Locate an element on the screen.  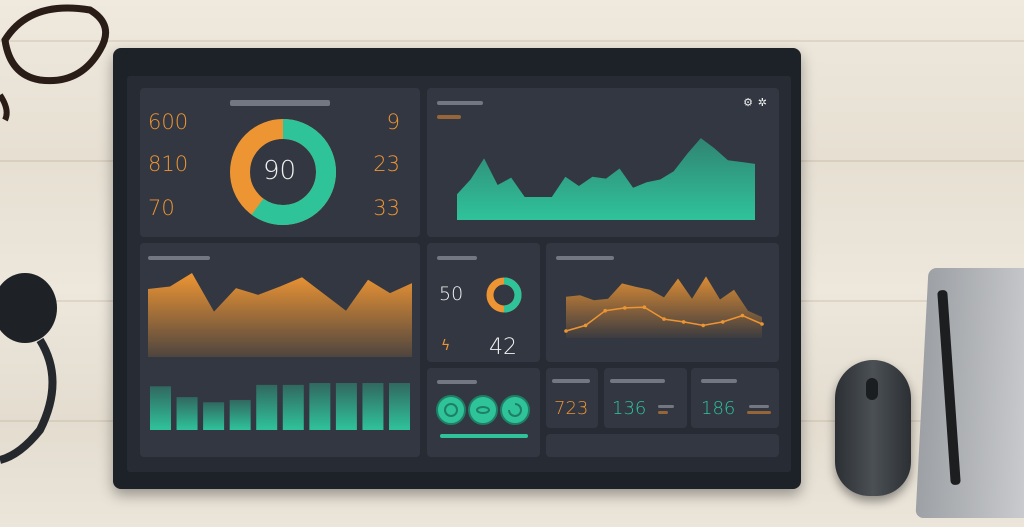
score-panel: 600 810 70 9 23 33 90 is located at coordinates (280, 162).